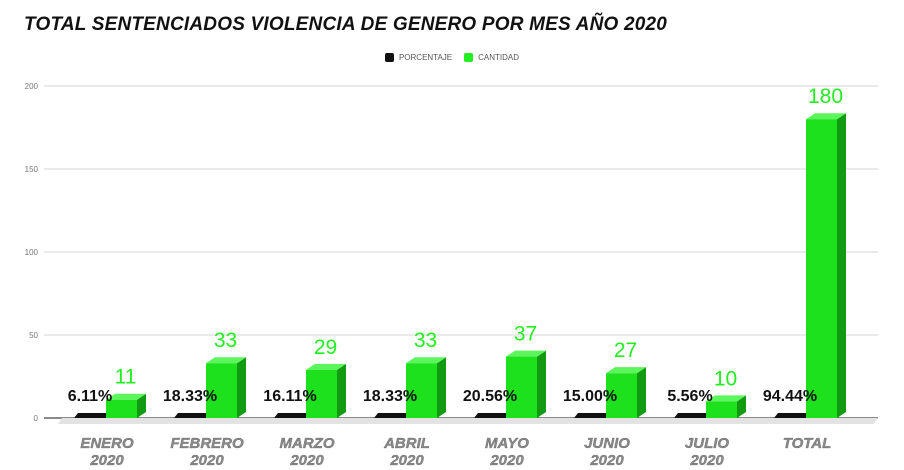 This screenshot has height=470, width=904. What do you see at coordinates (107, 443) in the screenshot?
I see `x-tick-label: ENERO` at bounding box center [107, 443].